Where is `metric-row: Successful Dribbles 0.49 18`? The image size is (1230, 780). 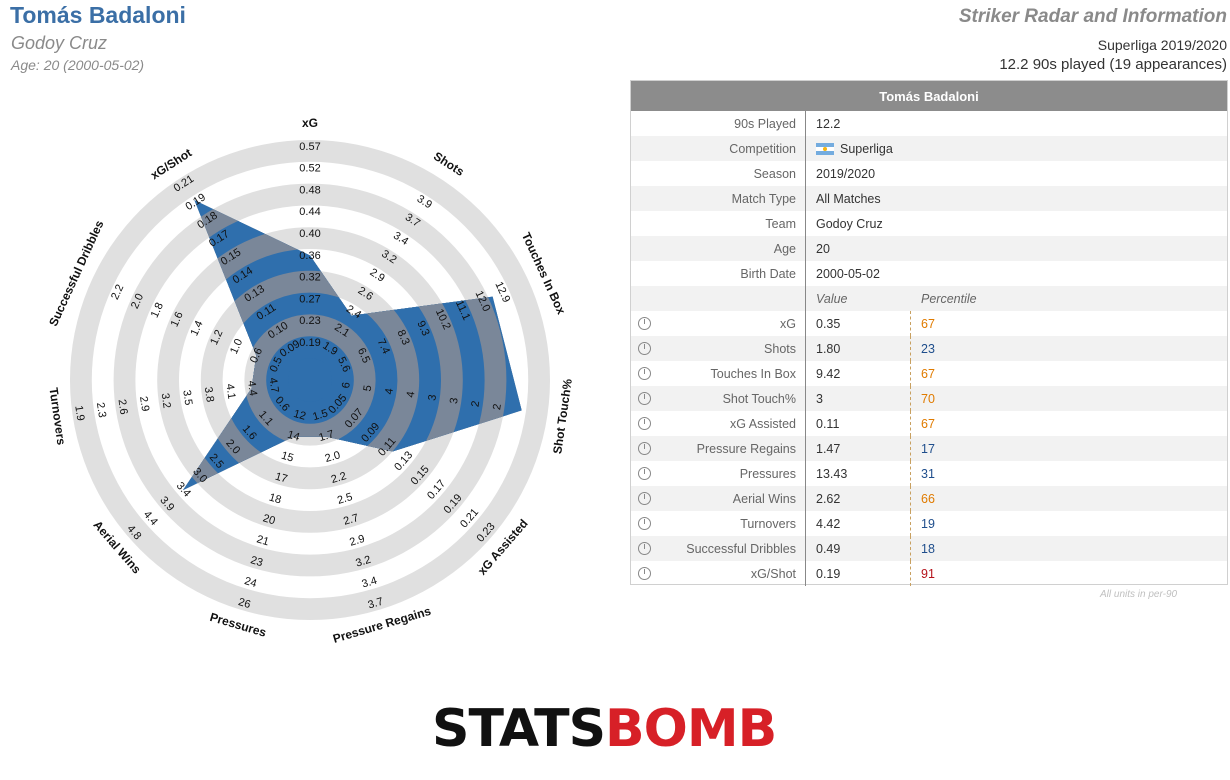 metric-row: Successful Dribbles 0.49 18 is located at coordinates (929, 548).